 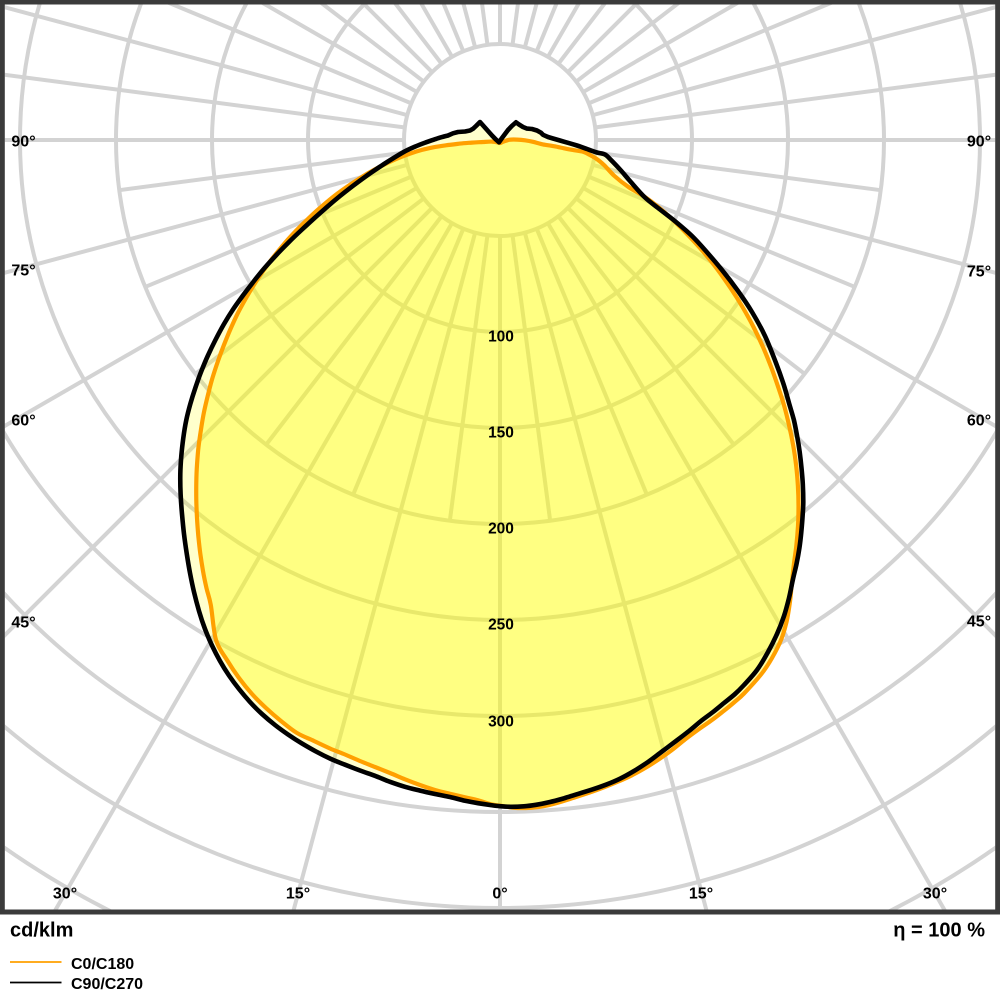 What do you see at coordinates (501, 625) in the screenshot?
I see `svg-text: 250` at bounding box center [501, 625].